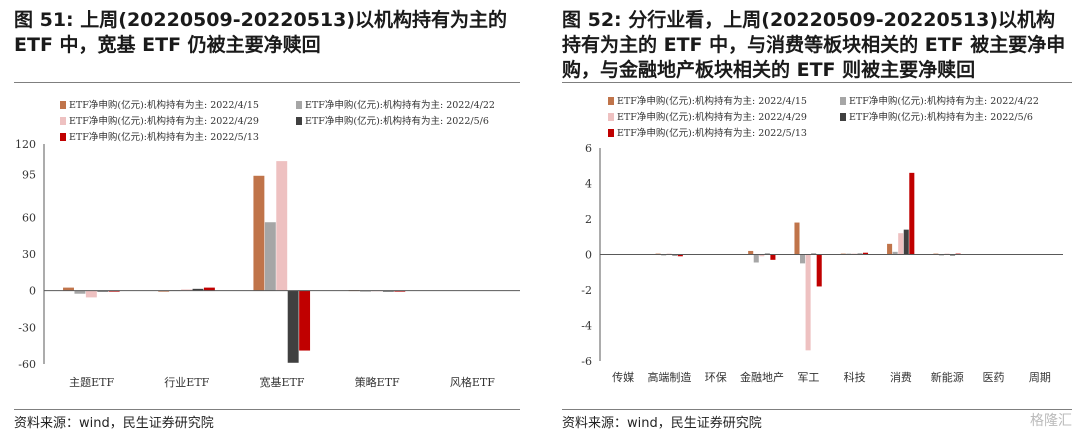 The height and width of the screenshot is (436, 1080). What do you see at coordinates (29, 217) in the screenshot?
I see `y-tick-label: 60` at bounding box center [29, 217].